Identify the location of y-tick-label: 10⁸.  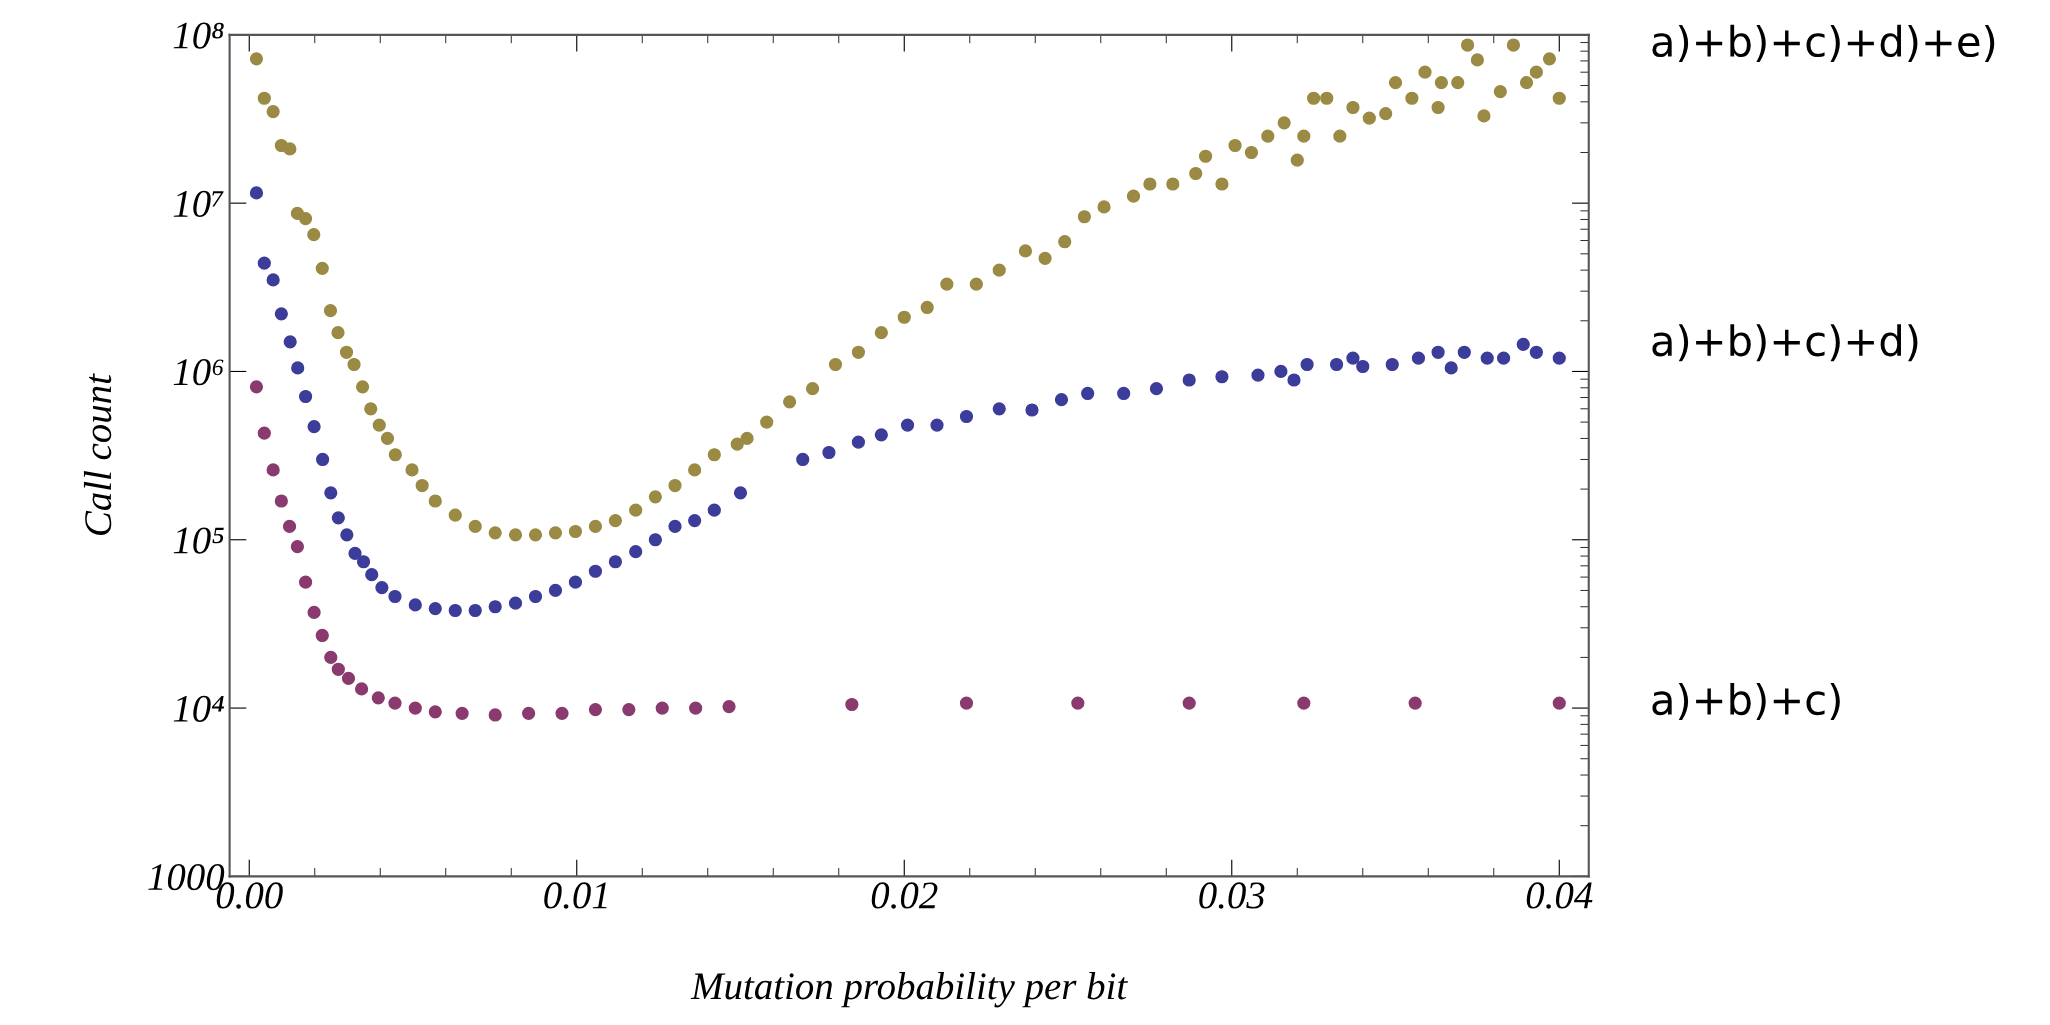
(198, 35).